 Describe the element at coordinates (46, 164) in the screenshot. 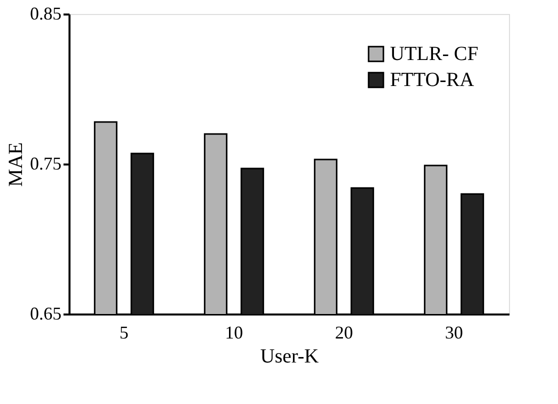

I see `y-tick-label: 0.75` at that location.